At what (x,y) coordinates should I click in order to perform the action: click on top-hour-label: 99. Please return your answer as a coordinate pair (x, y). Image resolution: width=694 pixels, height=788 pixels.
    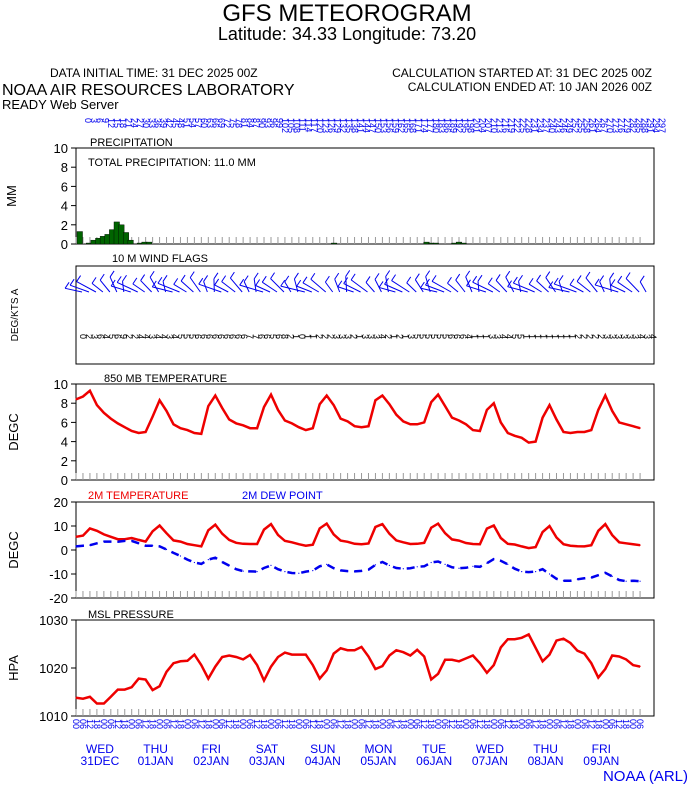
    Looking at the image, I should click on (279, 123).